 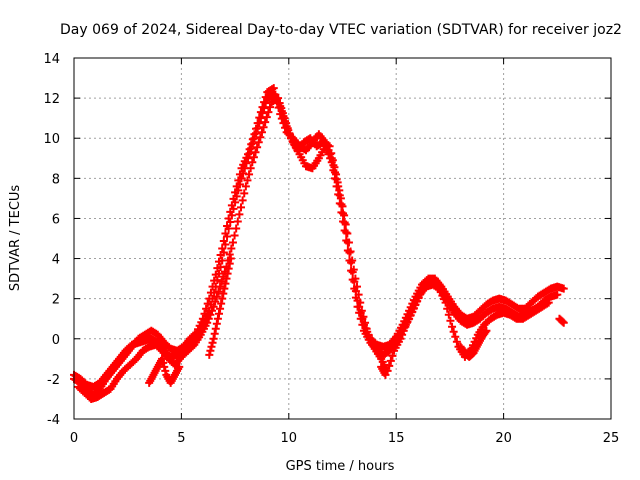 I want to click on y-tick-label: 2, so click(x=56, y=300).